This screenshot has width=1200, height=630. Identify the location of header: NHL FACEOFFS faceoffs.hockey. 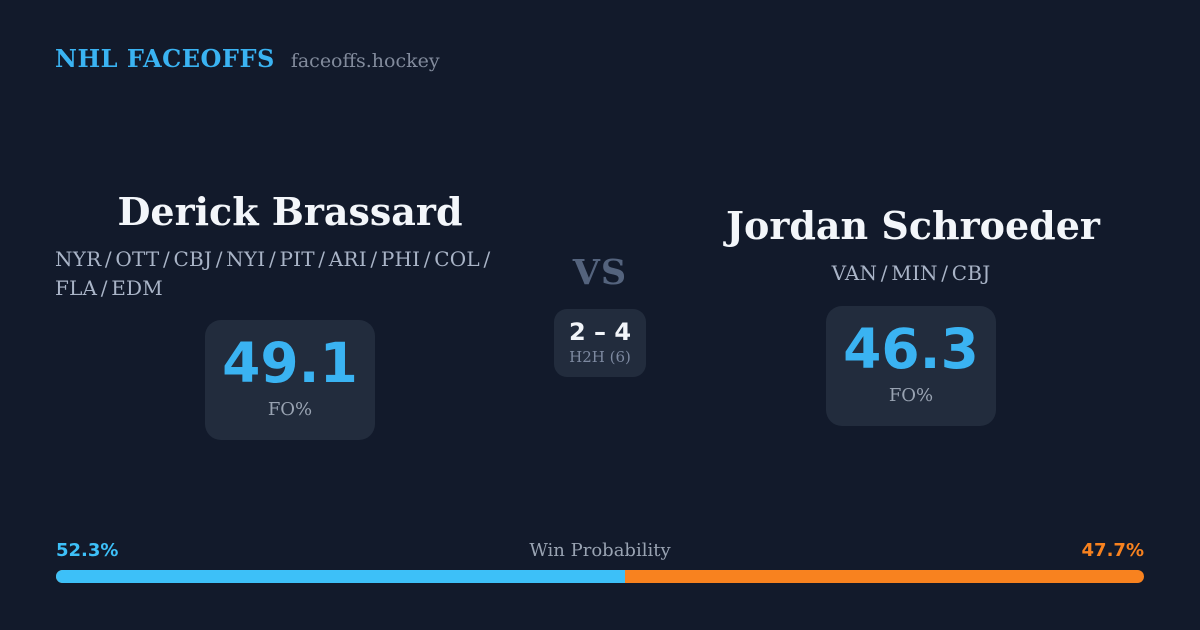
(247, 58).